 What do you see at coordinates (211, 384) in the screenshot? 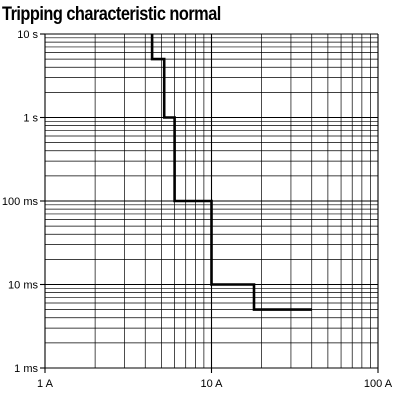
I see `x-tick-label: 10 A` at bounding box center [211, 384].